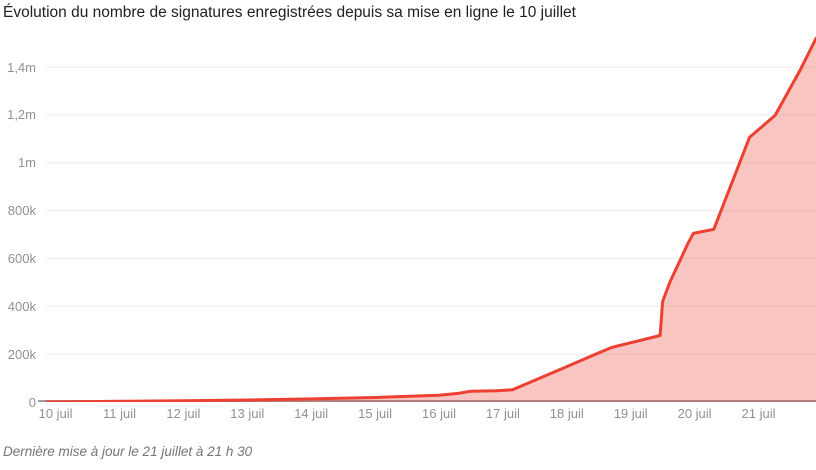  I want to click on x-axis-label: 16 juil, so click(439, 413).